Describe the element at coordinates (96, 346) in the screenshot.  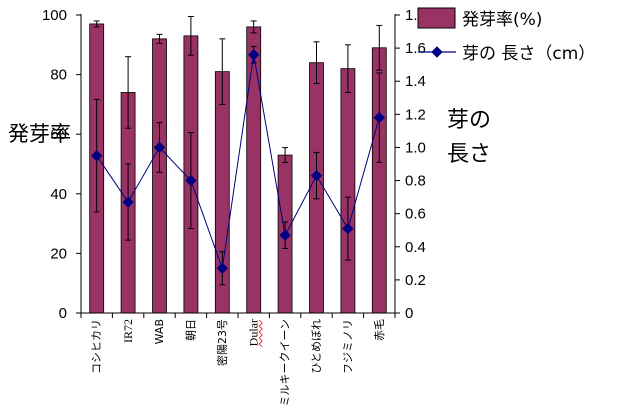
I see `x-tick-label: コシヒカリ` at that location.